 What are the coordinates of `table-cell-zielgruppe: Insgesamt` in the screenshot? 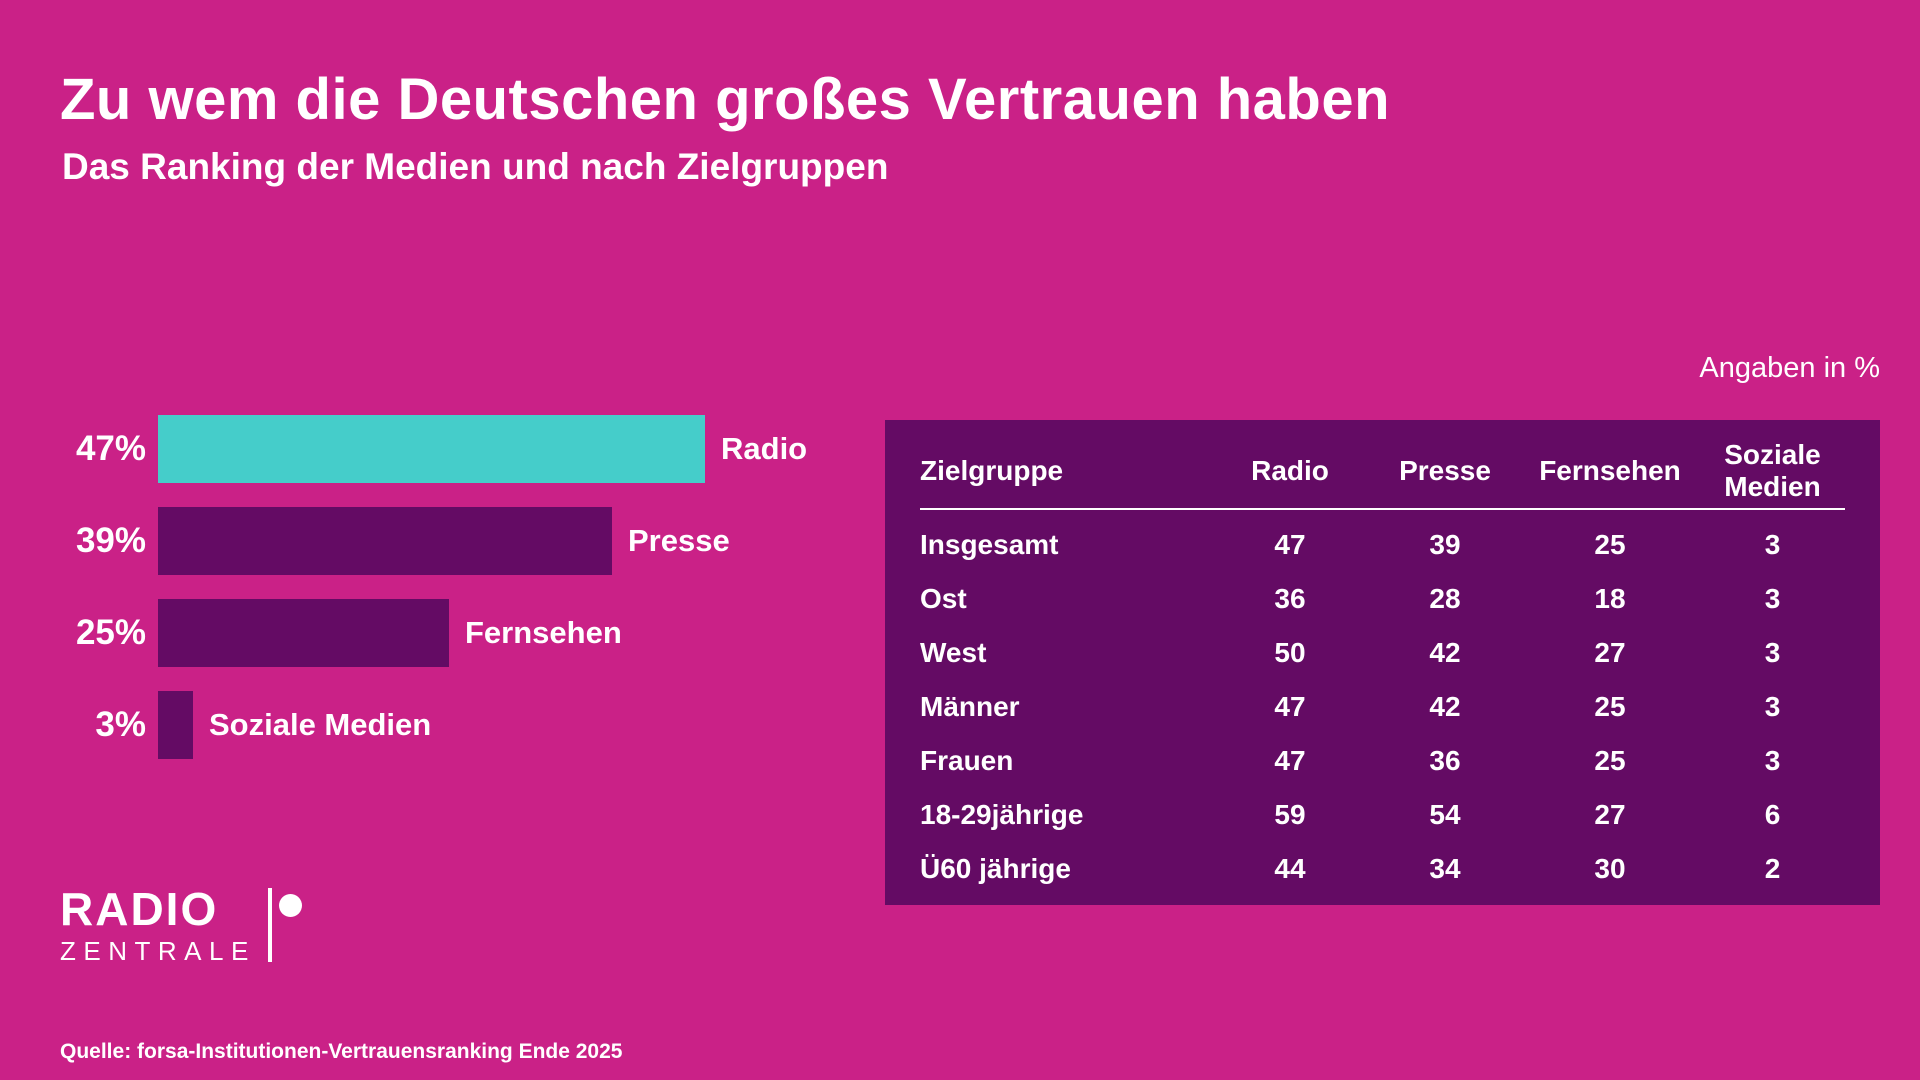 It's located at (989, 544).